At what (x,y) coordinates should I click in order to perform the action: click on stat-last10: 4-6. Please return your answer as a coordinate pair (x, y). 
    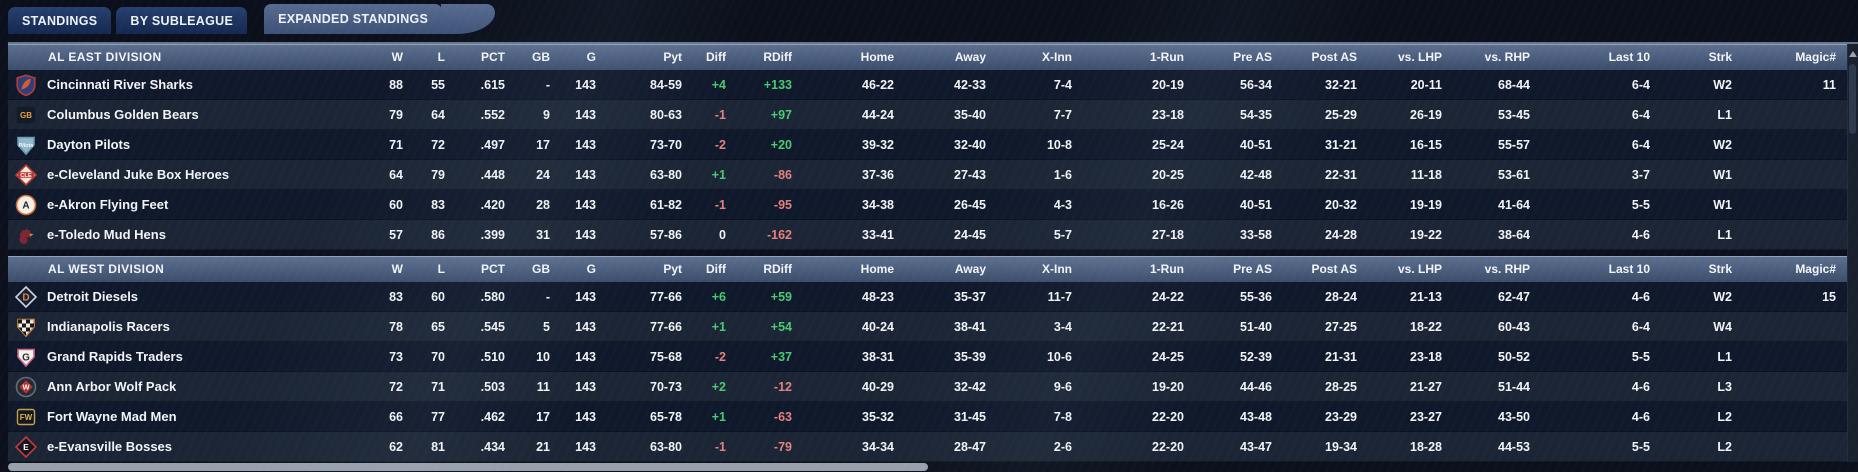
    Looking at the image, I should click on (1640, 296).